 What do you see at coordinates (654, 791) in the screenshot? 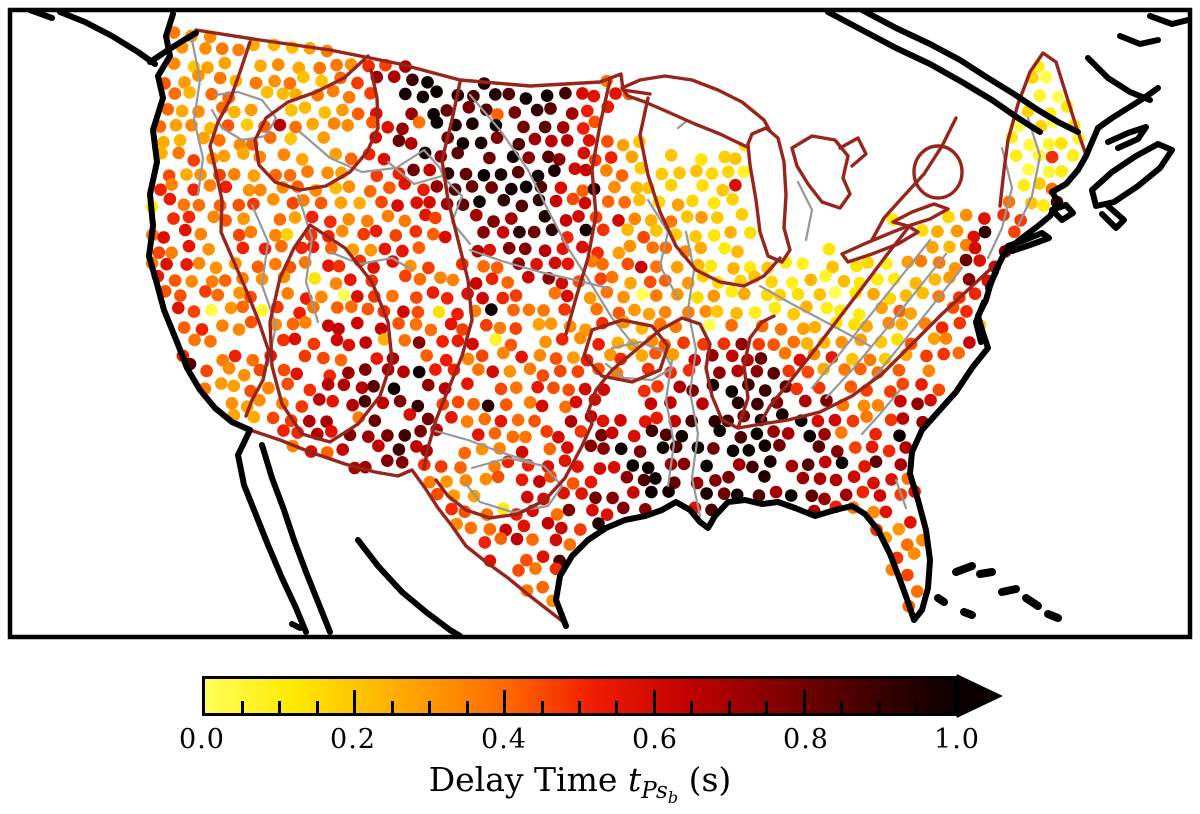
I see `colorbar-title-subscript: Ps` at bounding box center [654, 791].